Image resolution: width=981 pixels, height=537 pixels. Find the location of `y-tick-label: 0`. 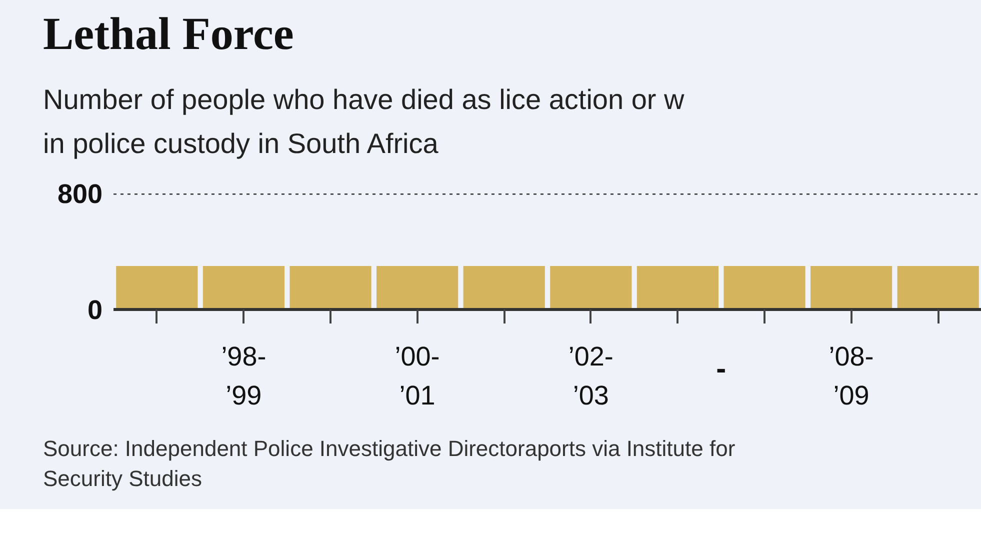

y-tick-label: 0 is located at coordinates (95, 310).